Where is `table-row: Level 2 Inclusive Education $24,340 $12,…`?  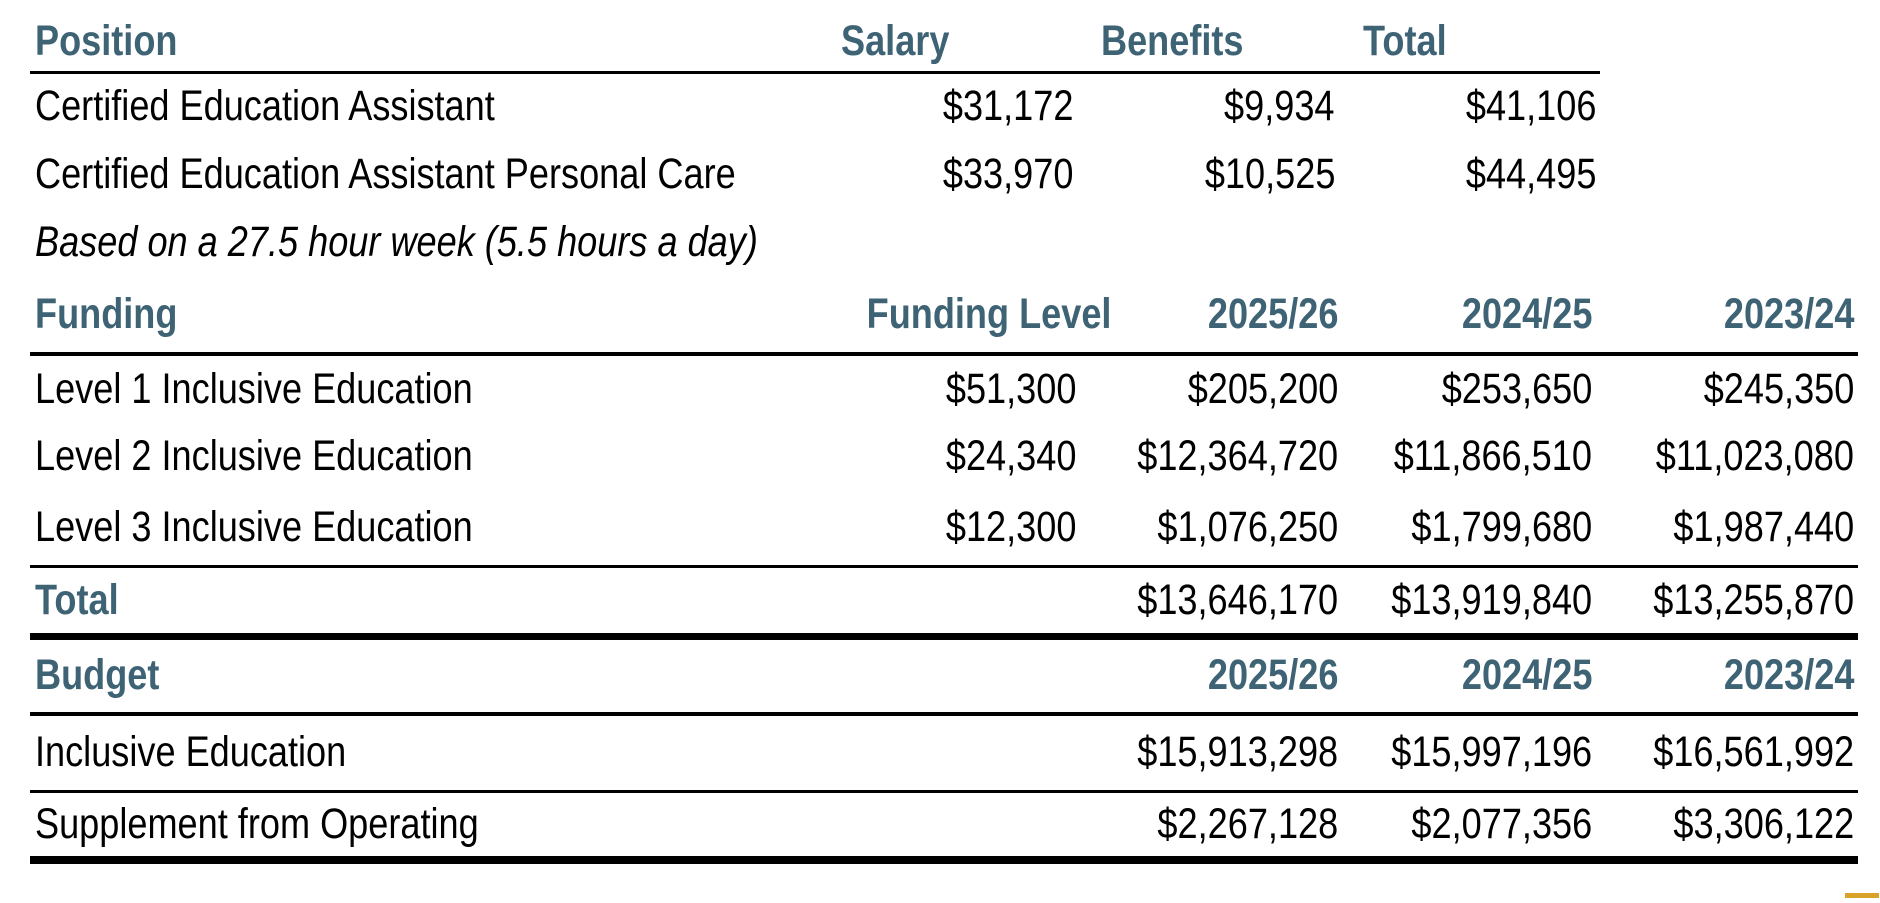
table-row: Level 2 Inclusive Education $24,340 $12,… is located at coordinates (944, 456).